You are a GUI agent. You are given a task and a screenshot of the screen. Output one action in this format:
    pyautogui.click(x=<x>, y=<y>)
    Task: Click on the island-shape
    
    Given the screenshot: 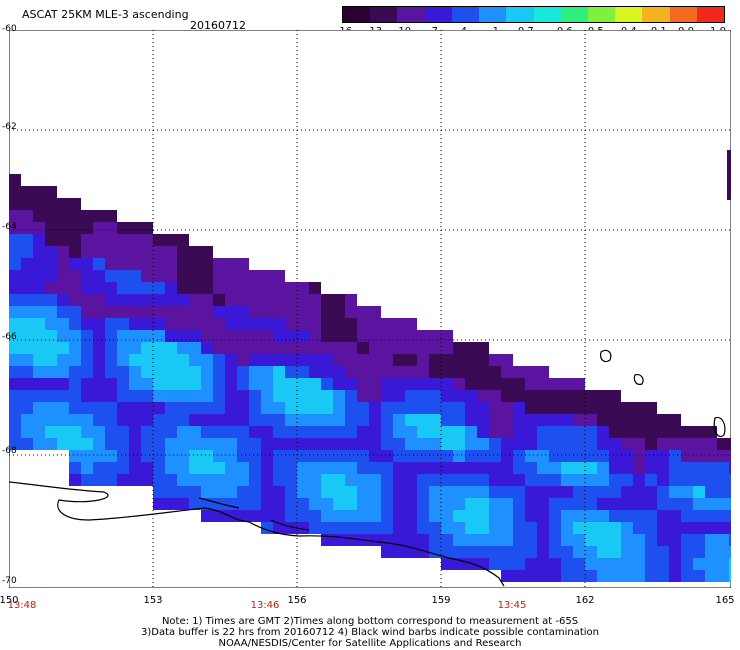 What is the action you would take?
    pyautogui.click(x=719, y=427)
    